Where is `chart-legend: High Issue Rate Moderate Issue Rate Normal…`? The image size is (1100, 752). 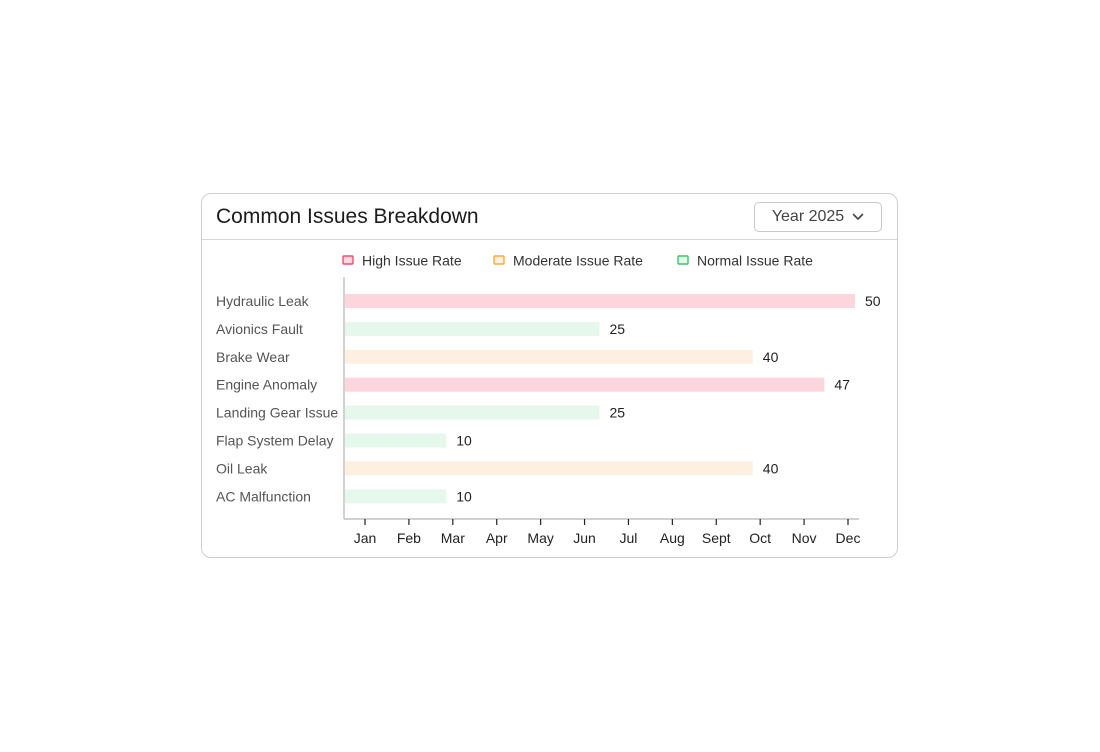 chart-legend: High Issue Rate Moderate Issue Rate Normal… is located at coordinates (577, 261).